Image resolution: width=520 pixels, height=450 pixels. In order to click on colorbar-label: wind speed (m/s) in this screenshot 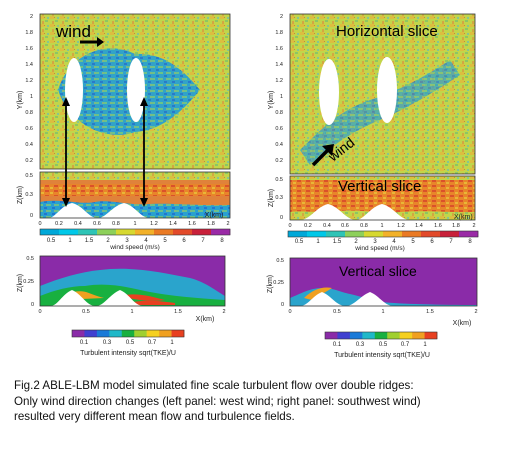, I will do `click(379, 248)`.